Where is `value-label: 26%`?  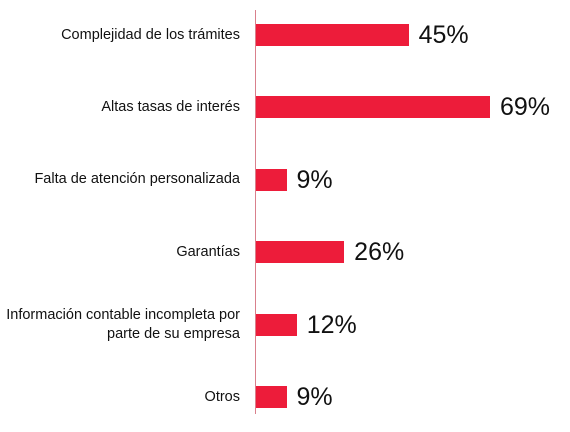 value-label: 26% is located at coordinates (379, 252).